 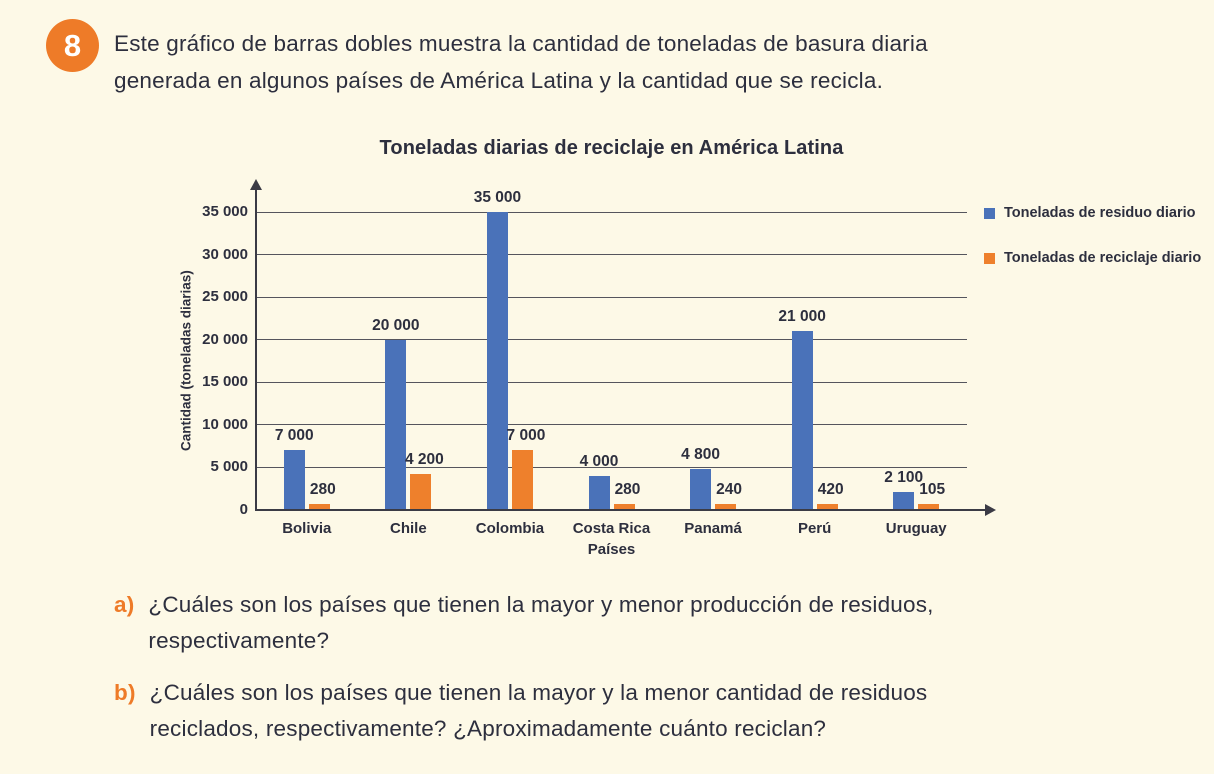 What do you see at coordinates (225, 339) in the screenshot?
I see `y-tick-label: 20 000` at bounding box center [225, 339].